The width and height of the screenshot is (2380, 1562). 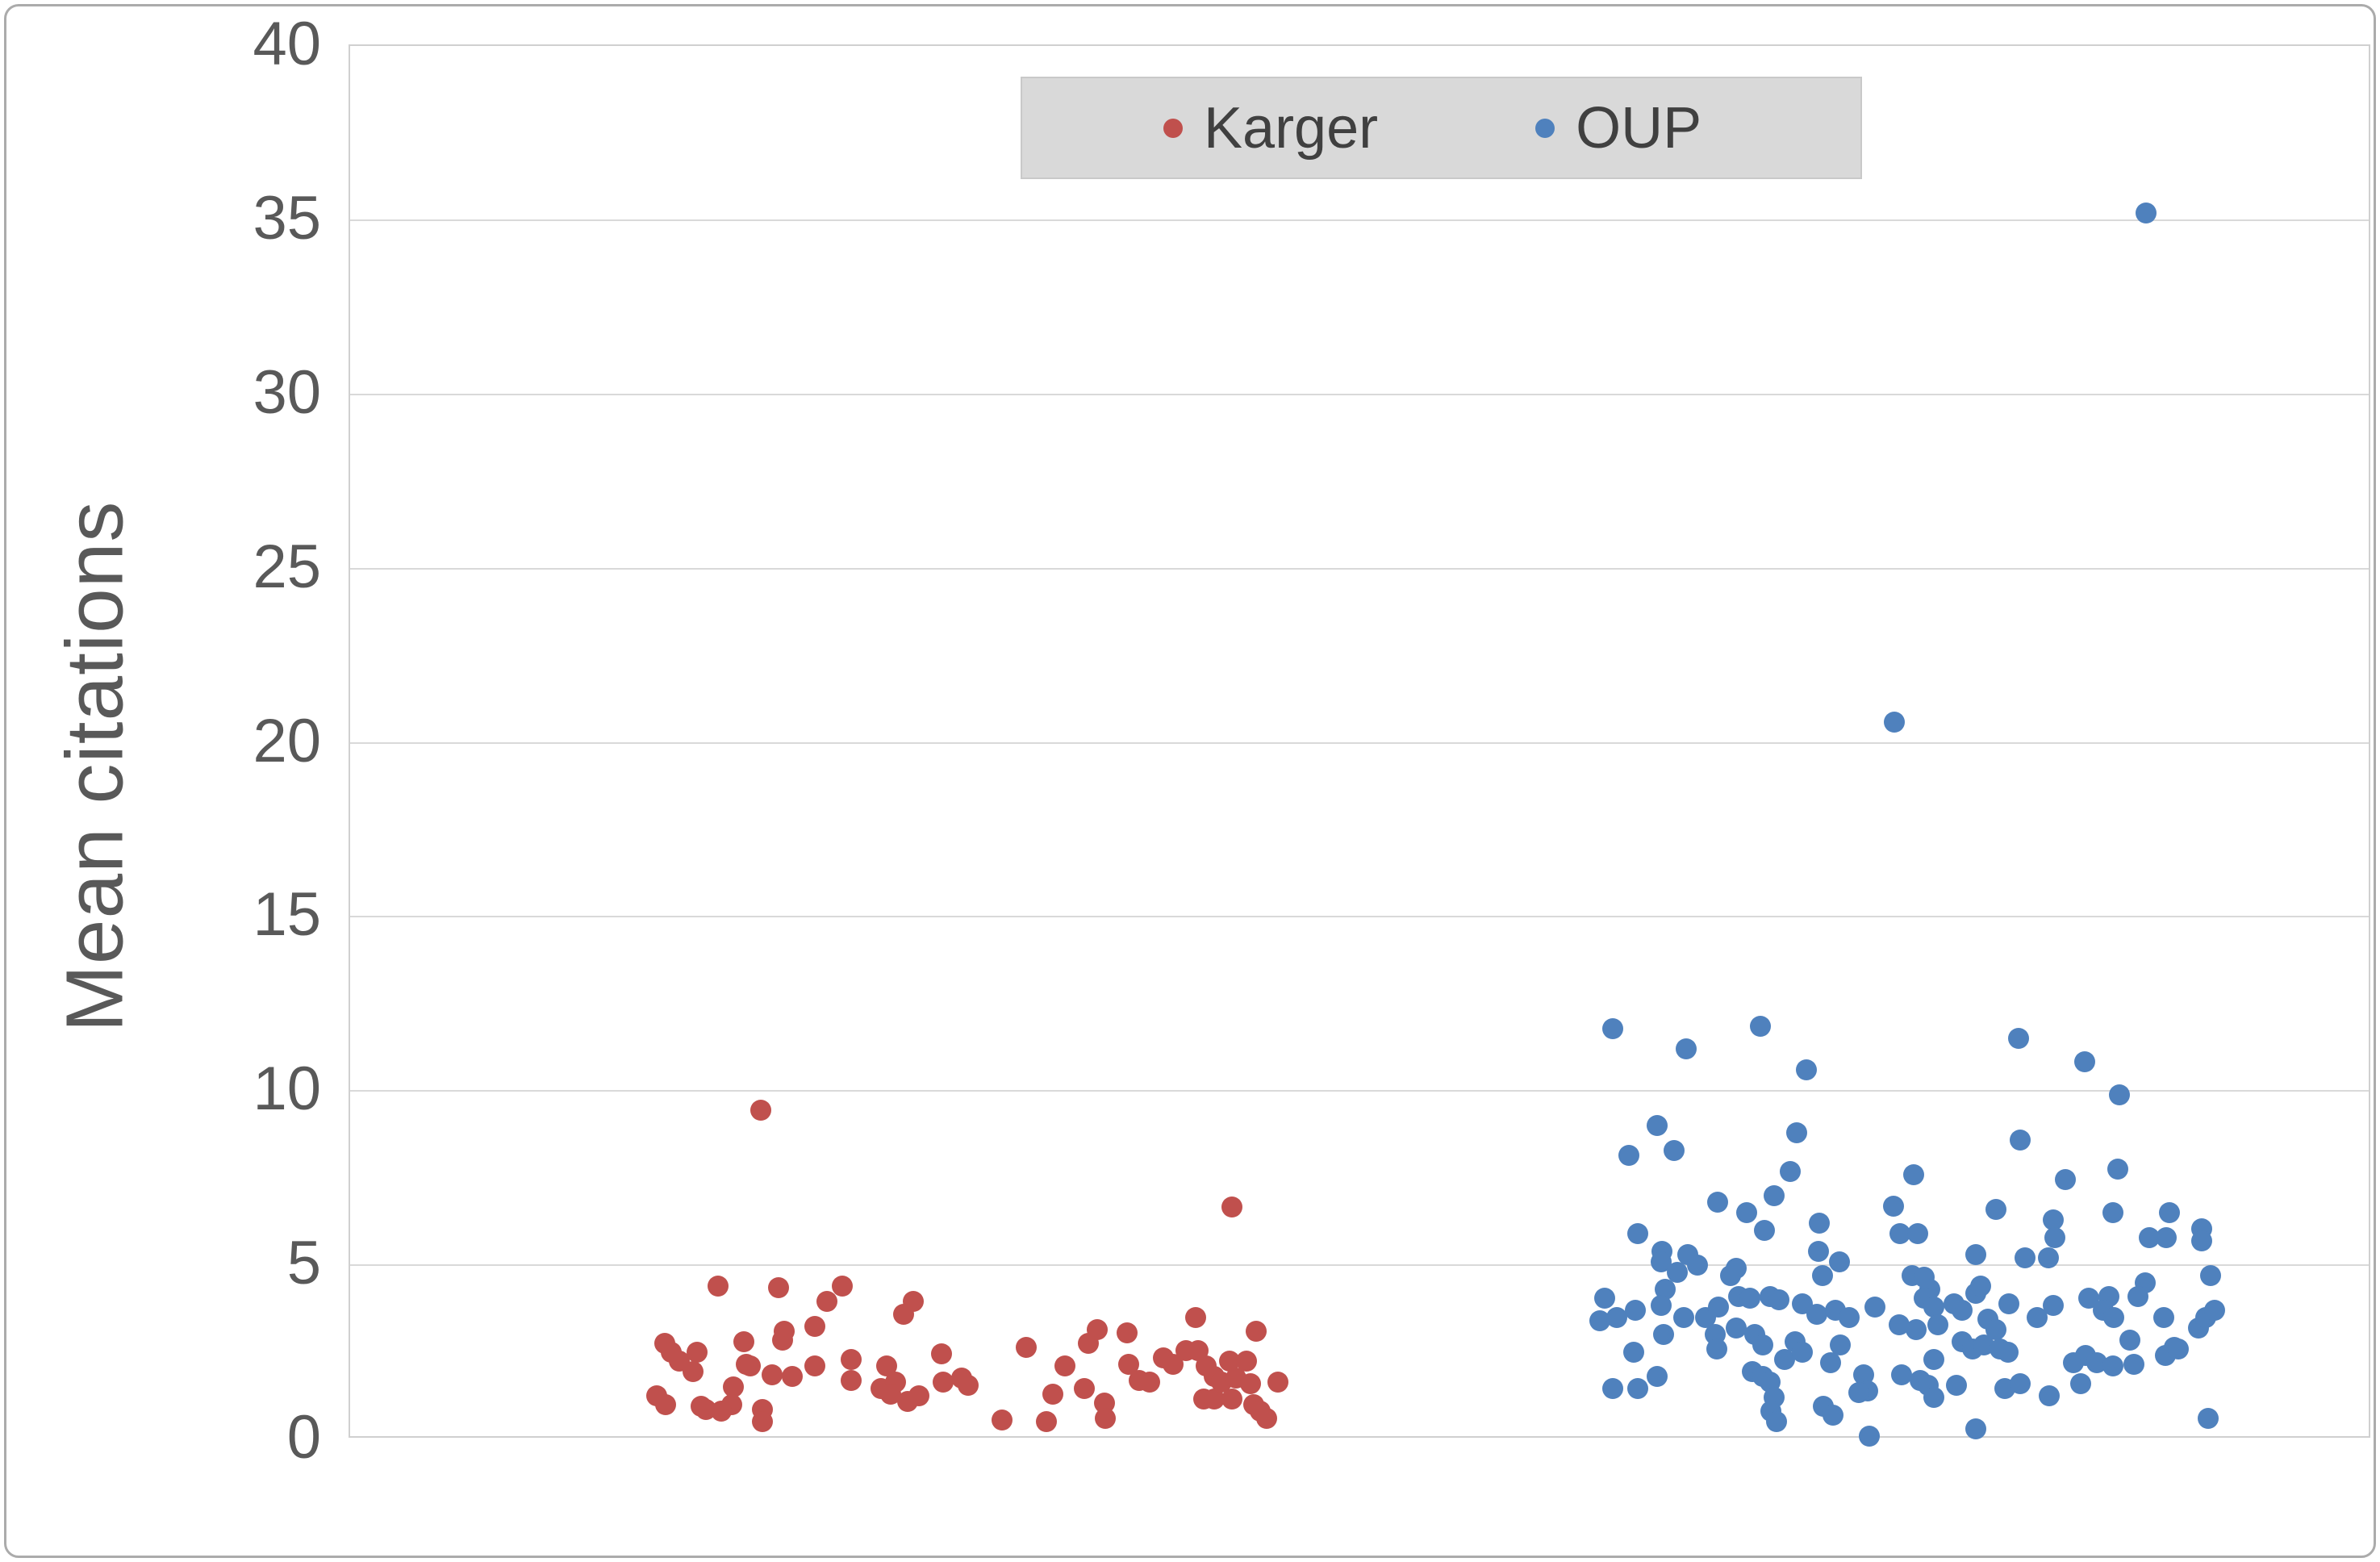 What do you see at coordinates (287, 1089) in the screenshot?
I see `y-tick-label-10: 10` at bounding box center [287, 1089].